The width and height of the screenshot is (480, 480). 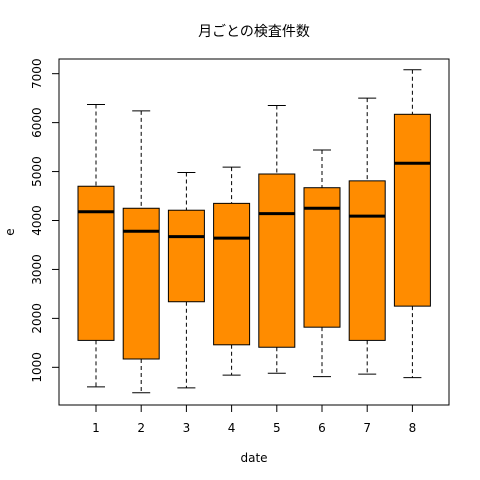 I want to click on x-tick-label: 7, so click(x=367, y=428).